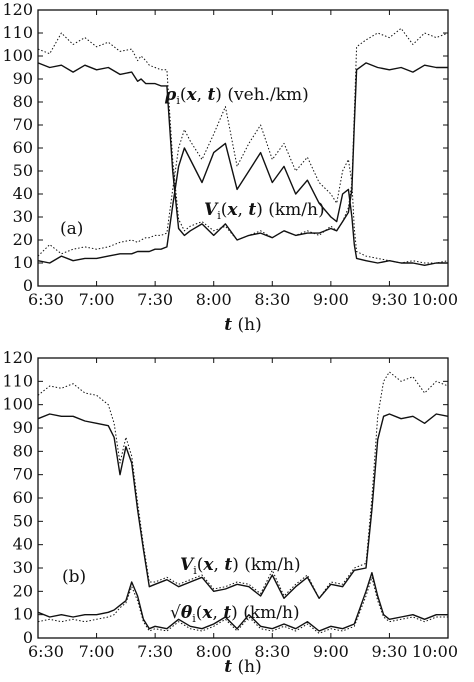  Describe the element at coordinates (235, 614) in the screenshot. I see `variance-annotation: √θi(x, t) (km/h)` at that location.